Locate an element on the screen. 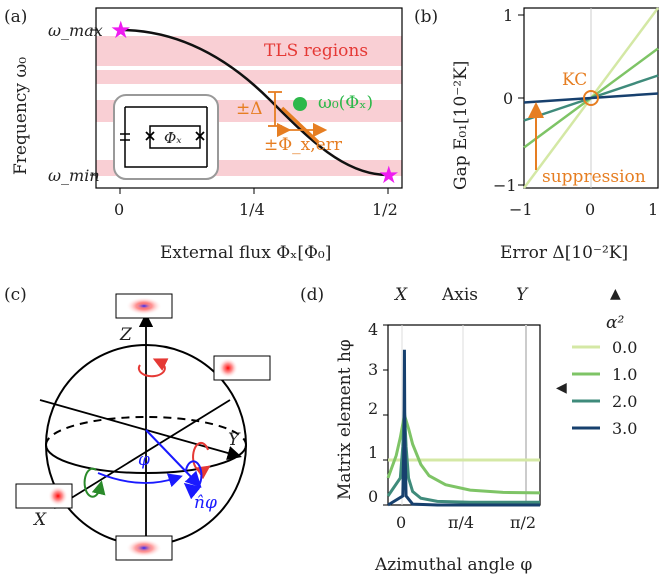 The width and height of the screenshot is (667, 584). panel-b-ylabel: Gap E₀₁[10⁻²K] is located at coordinates (461, 125).